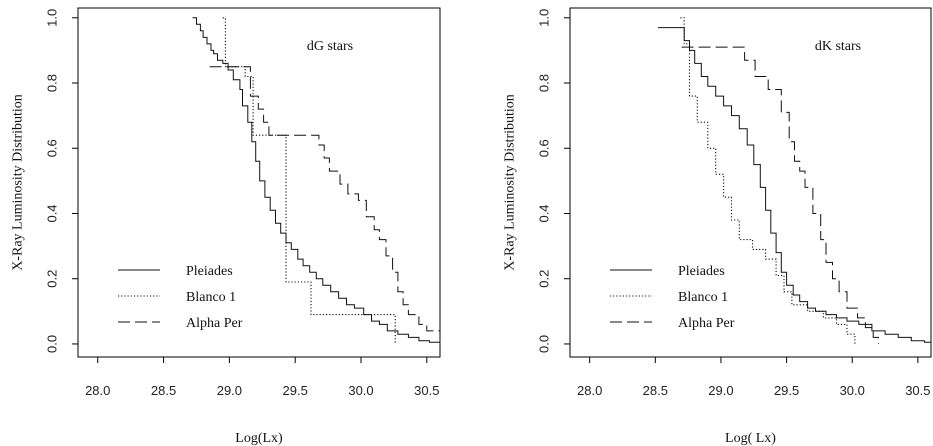 The height and width of the screenshot is (446, 933). What do you see at coordinates (259, 438) in the screenshot?
I see `x-axis-label: Log(Lx)` at bounding box center [259, 438].